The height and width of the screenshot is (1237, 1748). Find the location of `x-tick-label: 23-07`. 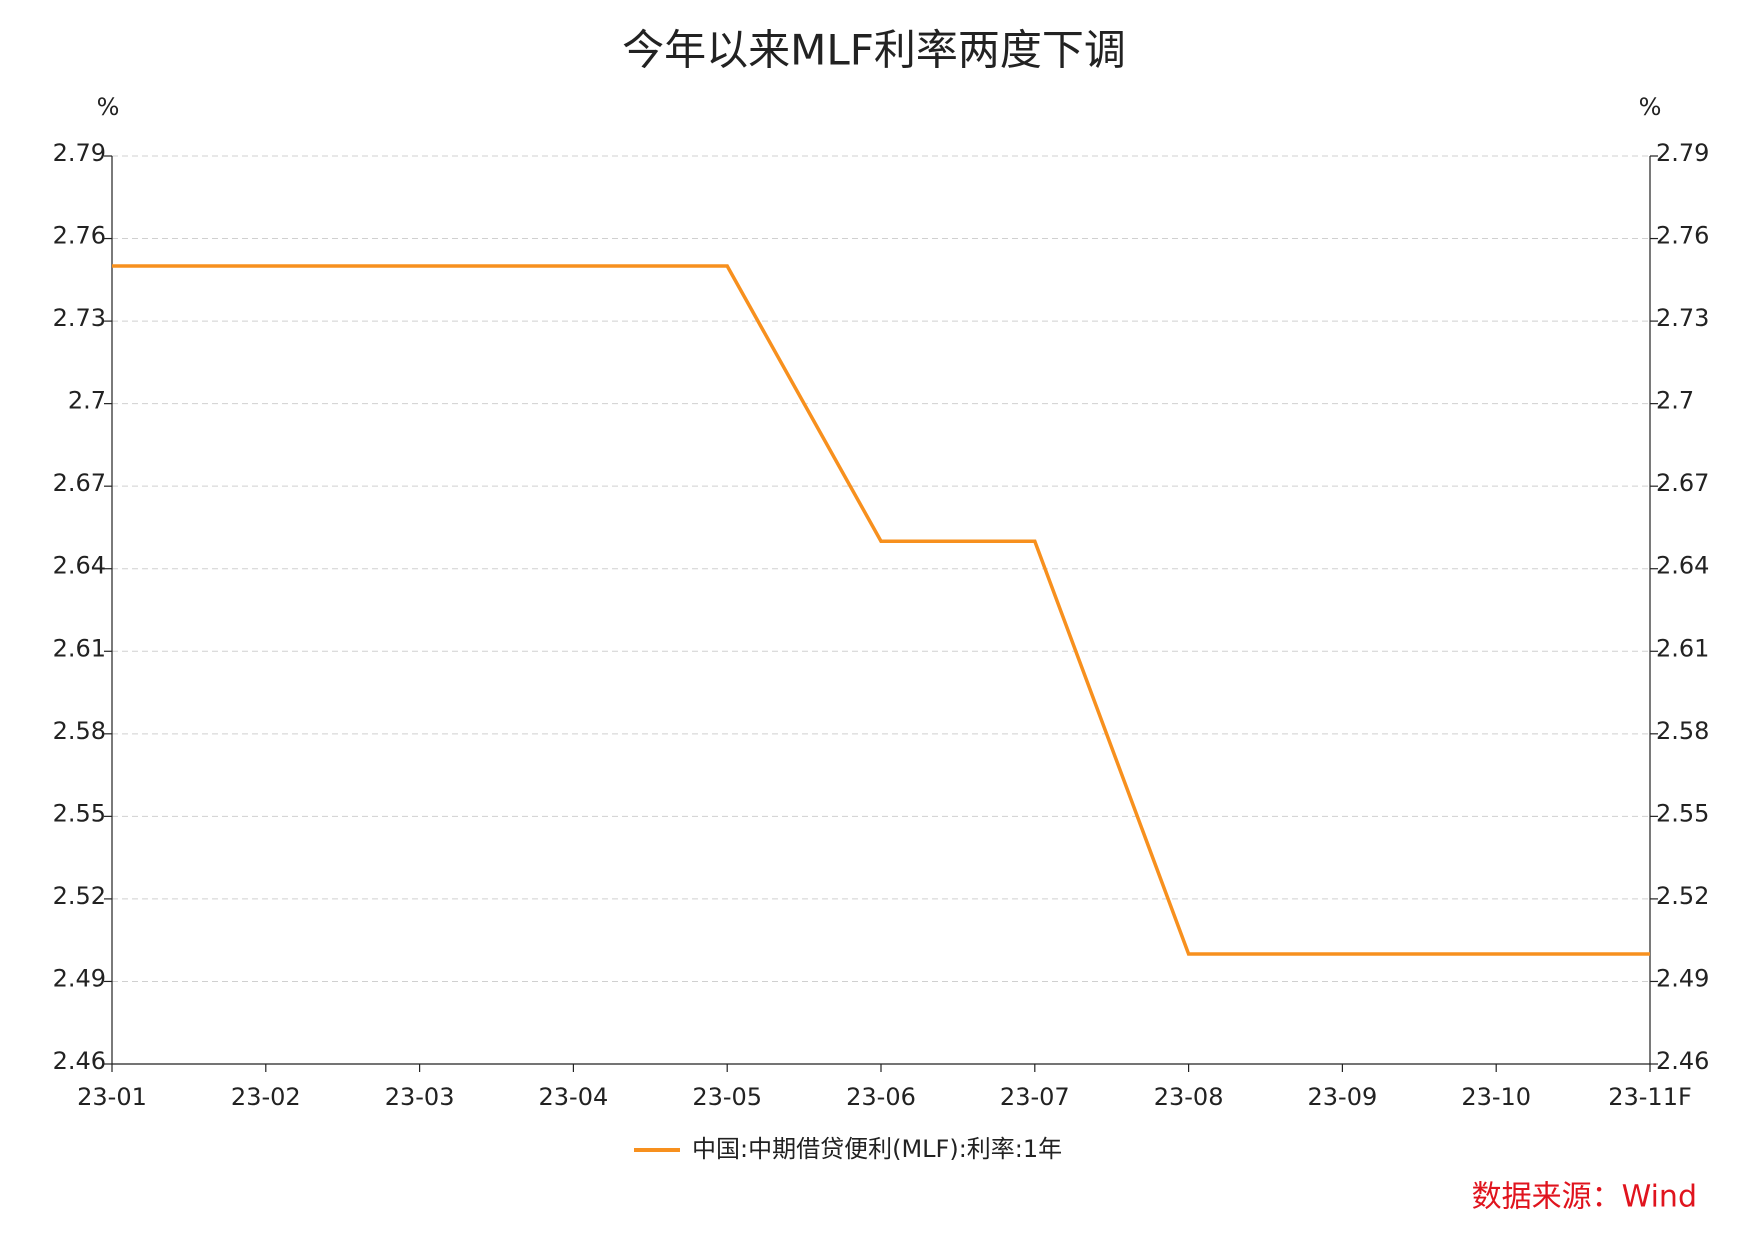

x-tick-label: 23-07 is located at coordinates (1035, 1097).